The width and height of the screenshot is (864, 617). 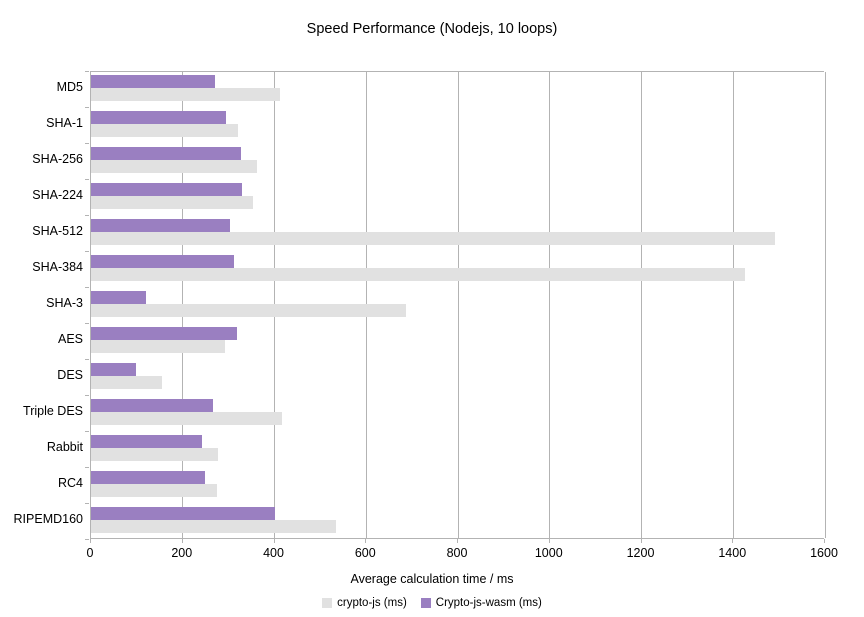 I want to click on x-tick-label-800: 800, so click(x=457, y=553).